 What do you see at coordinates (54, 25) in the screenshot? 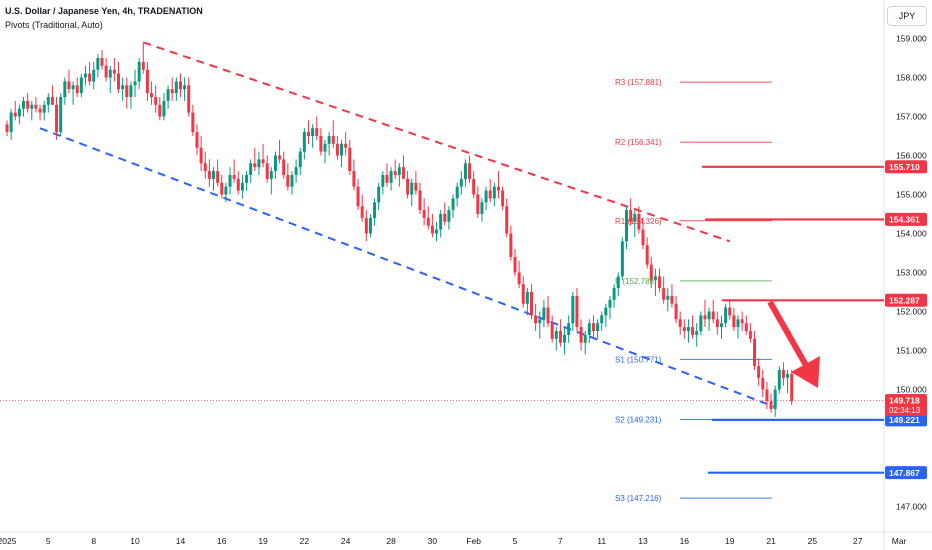
I see `indicator-label: Pivots (Traditional, Auto)` at bounding box center [54, 25].